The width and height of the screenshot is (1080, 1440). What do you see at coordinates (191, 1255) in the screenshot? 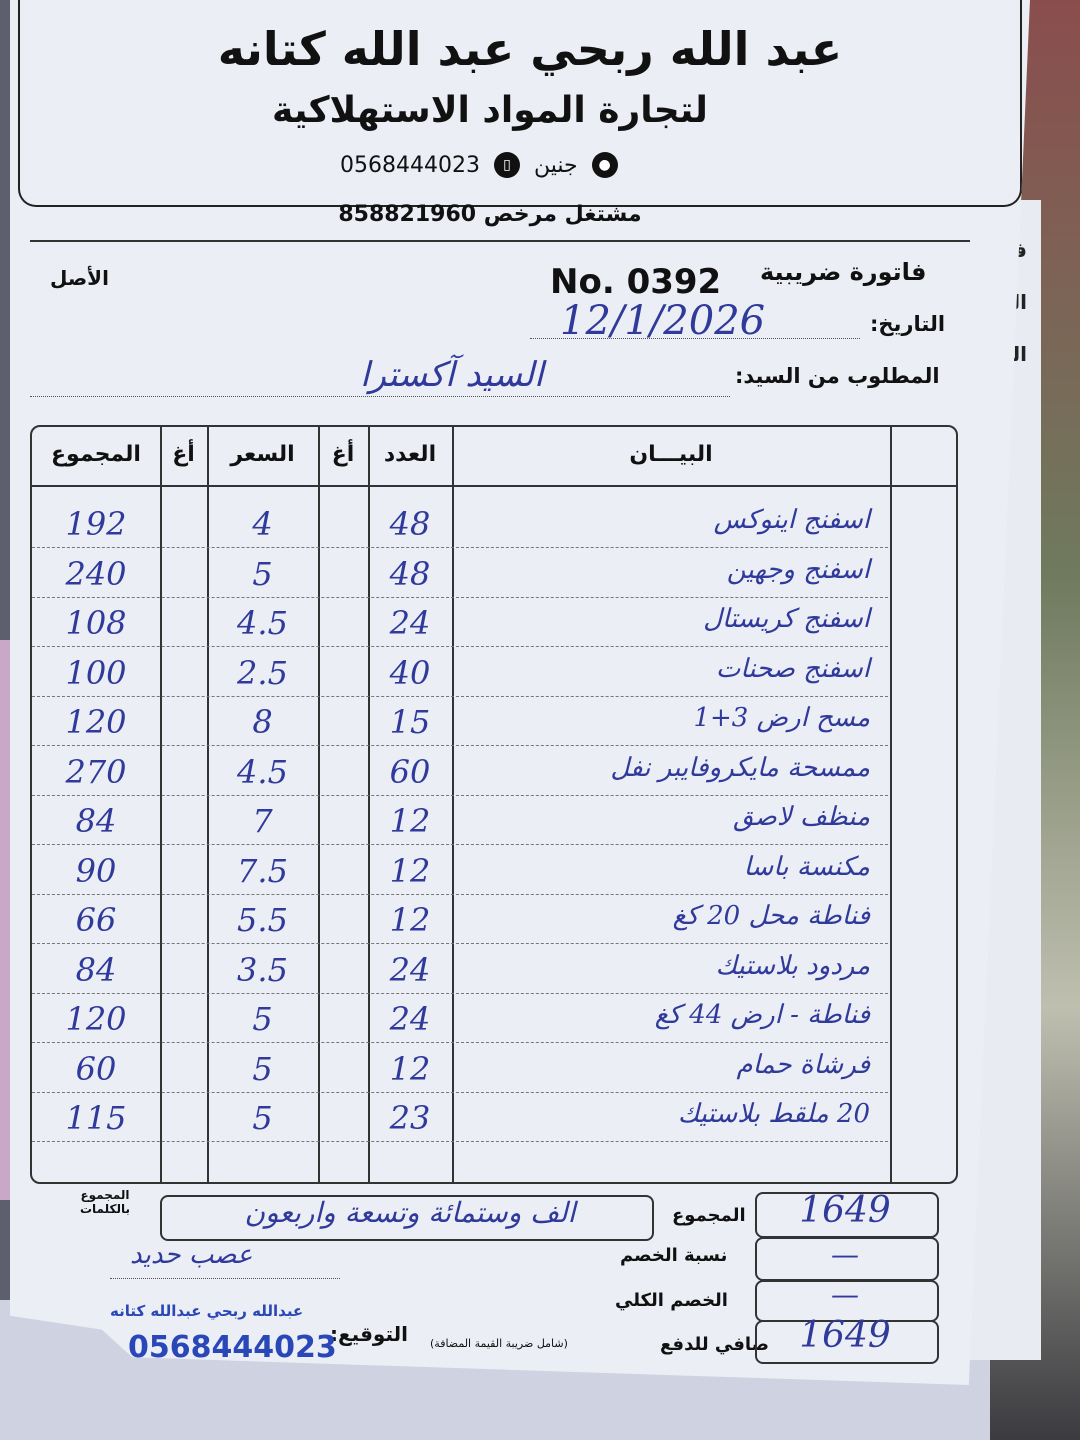
I see `handwritten-note: عصب حديد` at bounding box center [191, 1255].